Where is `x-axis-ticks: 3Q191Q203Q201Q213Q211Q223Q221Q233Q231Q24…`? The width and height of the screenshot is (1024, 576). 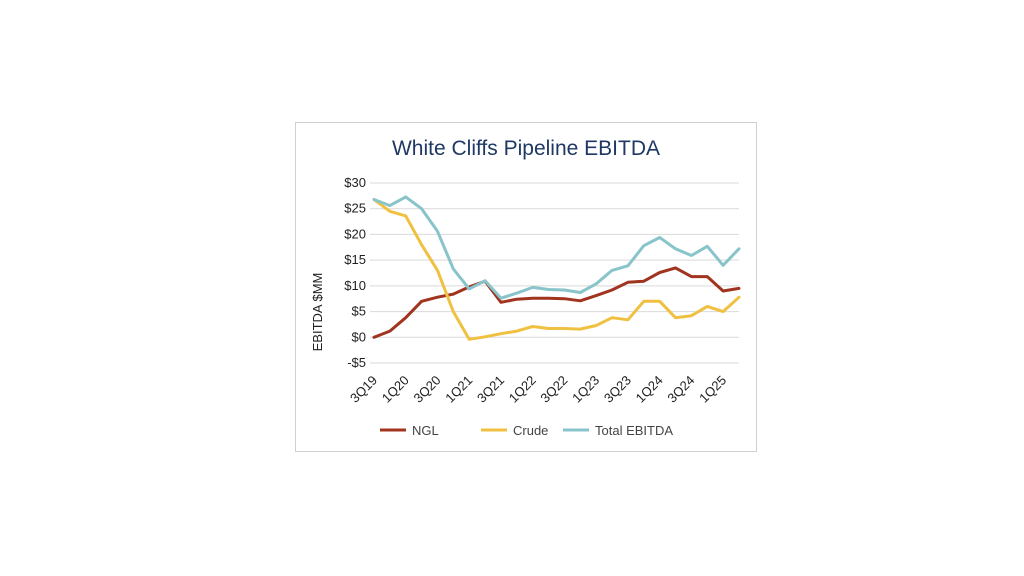
x-axis-ticks: 3Q191Q203Q201Q213Q211Q223Q221Q233Q231Q24… is located at coordinates (538, 389).